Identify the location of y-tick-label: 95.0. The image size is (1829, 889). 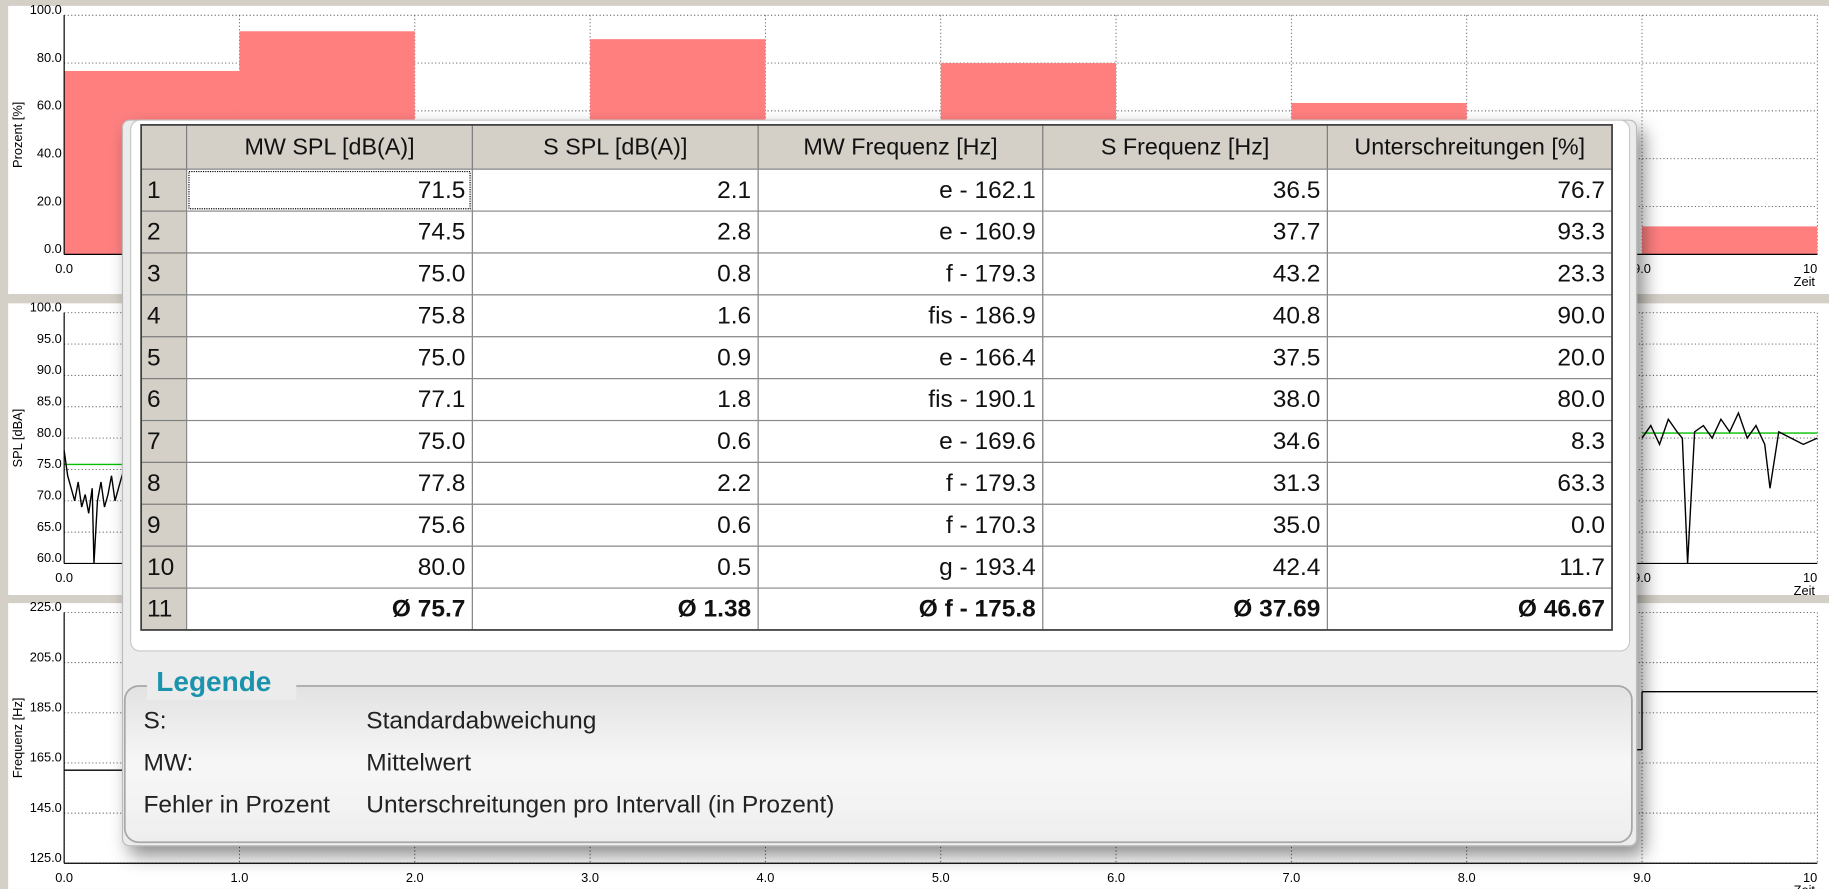
(49, 338).